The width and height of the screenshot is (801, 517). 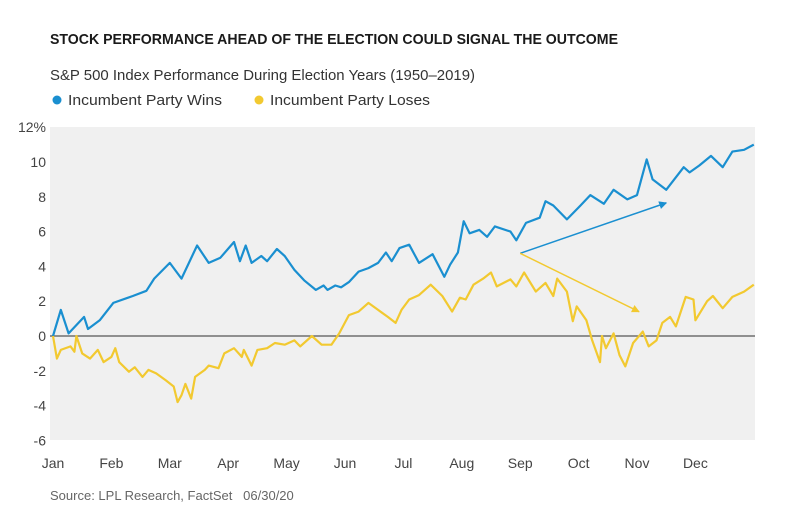 I want to click on x-tick-label: May, so click(x=286, y=463).